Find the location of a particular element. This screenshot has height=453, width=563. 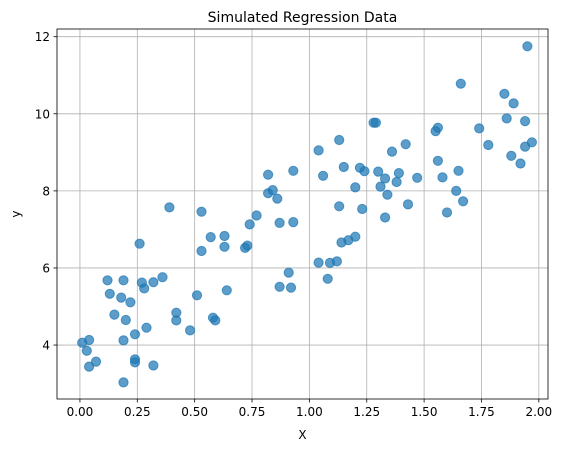

x-tick-label: 0.75 is located at coordinates (252, 412).